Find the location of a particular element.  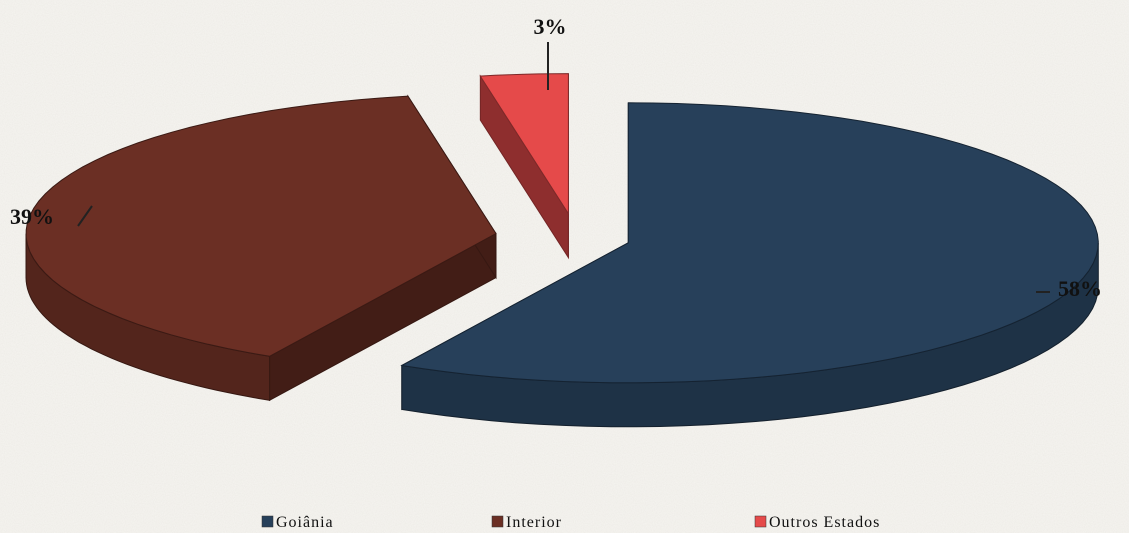

slice-outros-estados is located at coordinates (524, 166).